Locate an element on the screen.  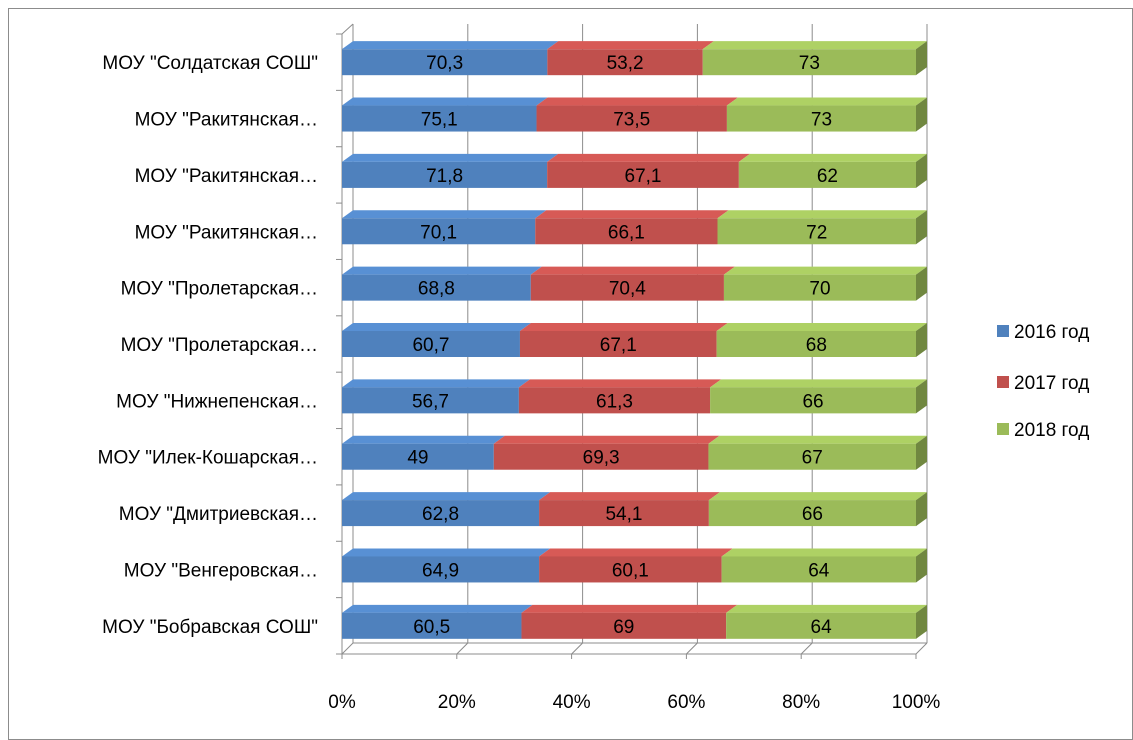
data-label: 66,1 is located at coordinates (626, 232).